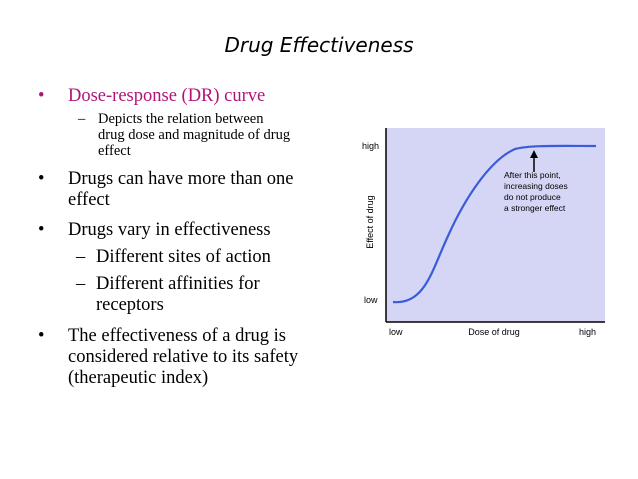 The height and width of the screenshot is (479, 638). I want to click on annotation-arrow-head-icon, so click(534, 154).